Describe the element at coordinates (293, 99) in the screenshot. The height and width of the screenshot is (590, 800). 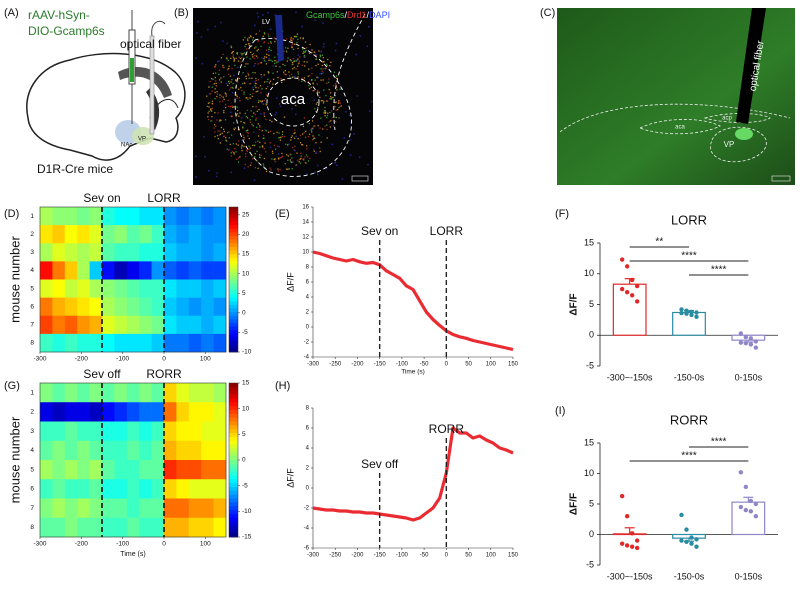
I see `aca-label: aca` at that location.